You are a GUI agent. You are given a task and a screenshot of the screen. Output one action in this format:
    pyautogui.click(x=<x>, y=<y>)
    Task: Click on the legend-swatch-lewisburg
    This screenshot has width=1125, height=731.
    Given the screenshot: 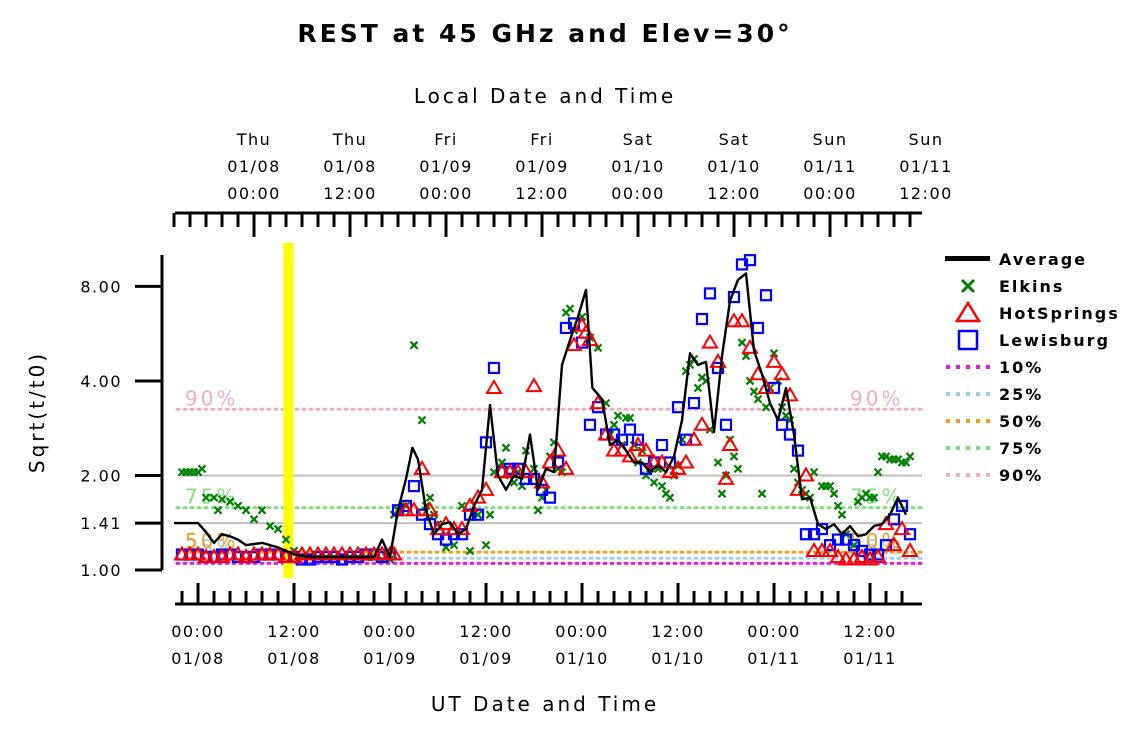 What is the action you would take?
    pyautogui.click(x=968, y=340)
    